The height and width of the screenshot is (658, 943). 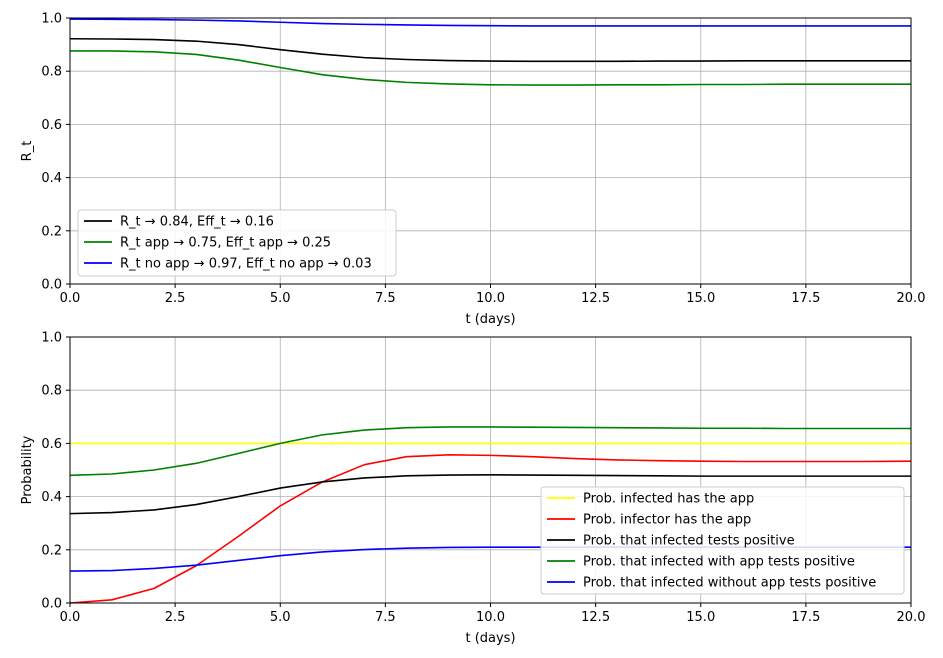 What do you see at coordinates (668, 499) in the screenshot?
I see `probability-legend-label: Prob. infected has the app` at bounding box center [668, 499].